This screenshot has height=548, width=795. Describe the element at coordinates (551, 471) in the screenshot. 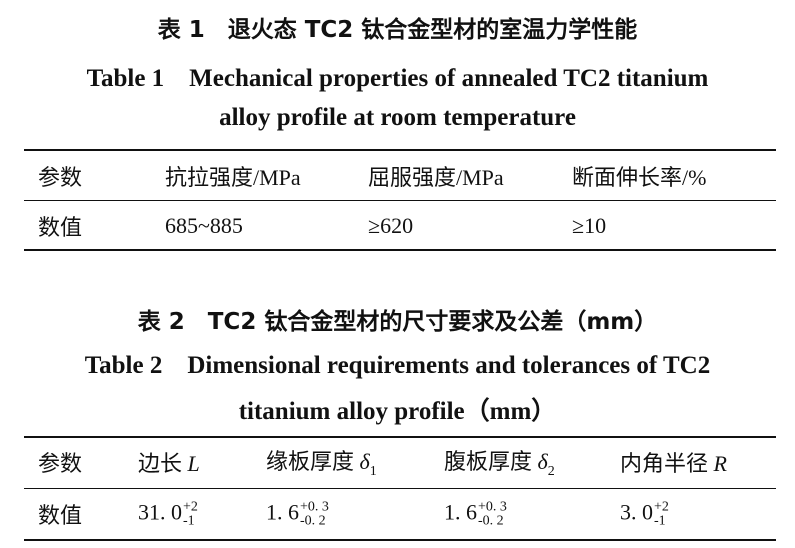

I see `subscript: 2` at that location.